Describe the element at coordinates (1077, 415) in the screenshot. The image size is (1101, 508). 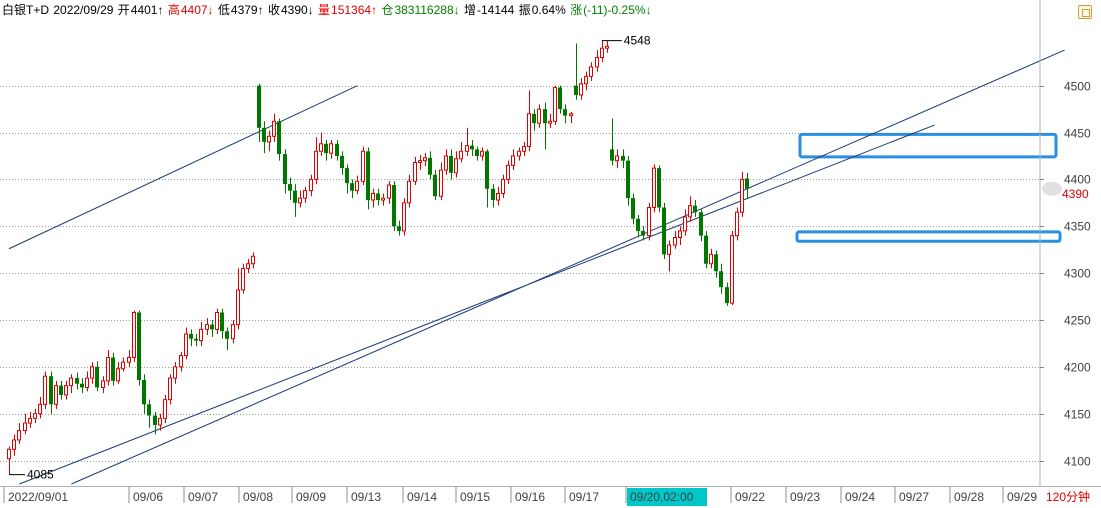
I see `y-tick-label: 4150` at that location.